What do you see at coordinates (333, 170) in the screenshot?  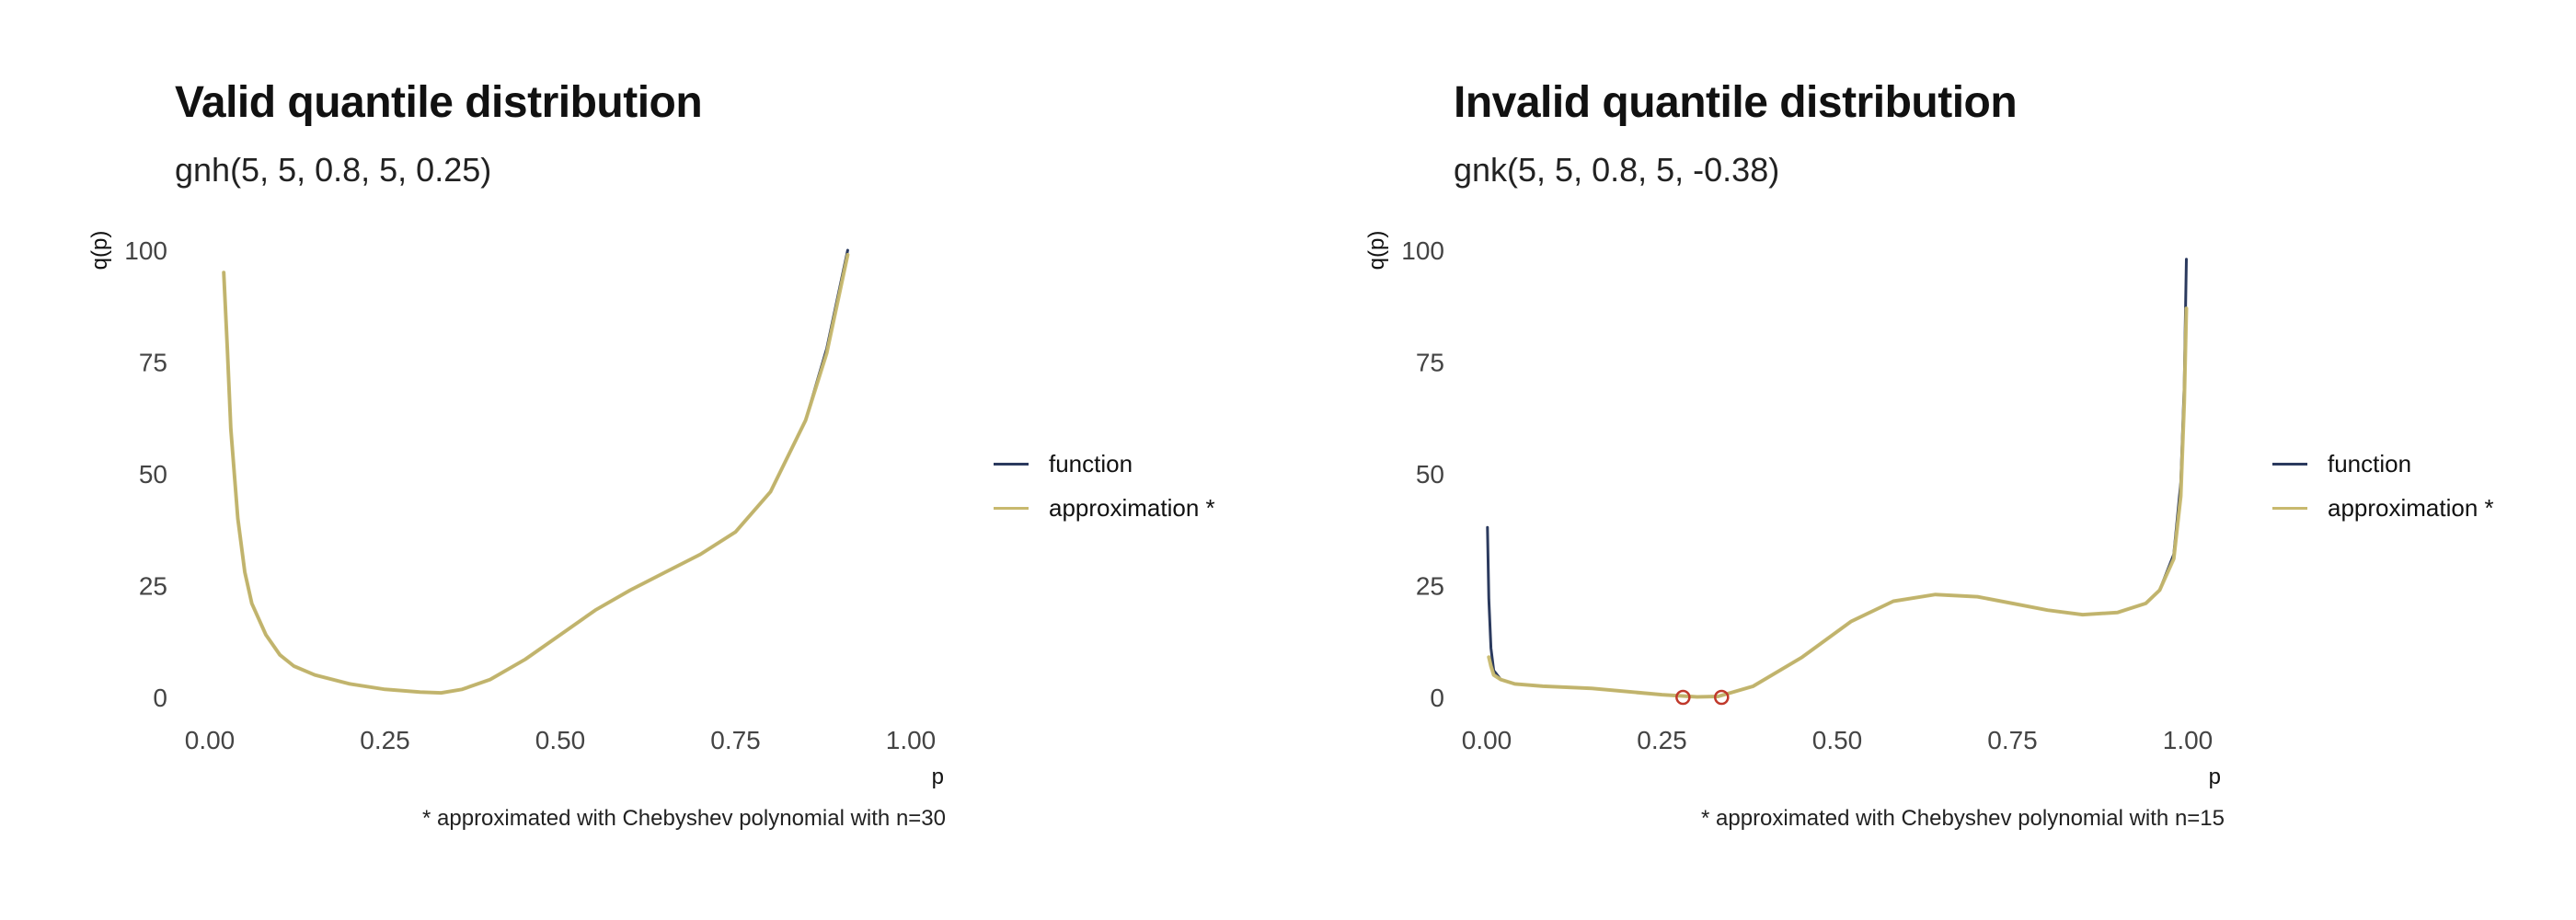 I see `chart-subtitle: gnh(5, 5, 0.8, 5, 0.25)` at bounding box center [333, 170].